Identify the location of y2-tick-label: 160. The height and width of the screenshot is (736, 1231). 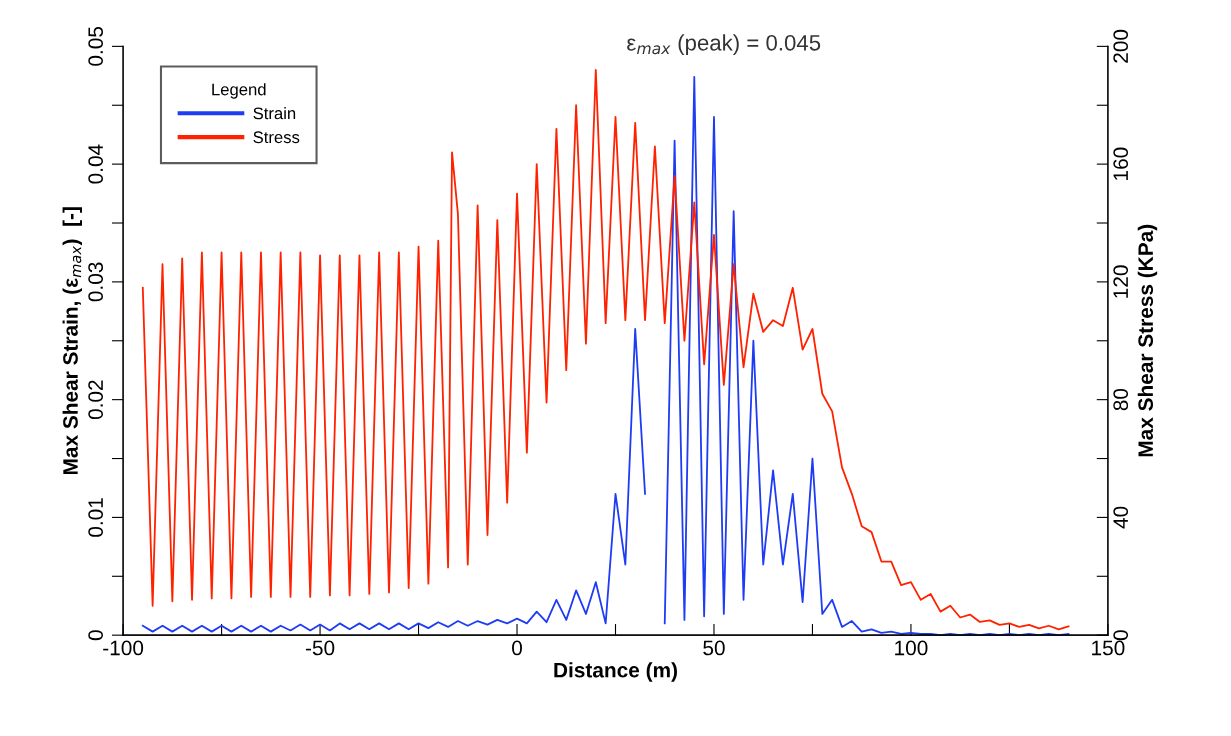
(1121, 163).